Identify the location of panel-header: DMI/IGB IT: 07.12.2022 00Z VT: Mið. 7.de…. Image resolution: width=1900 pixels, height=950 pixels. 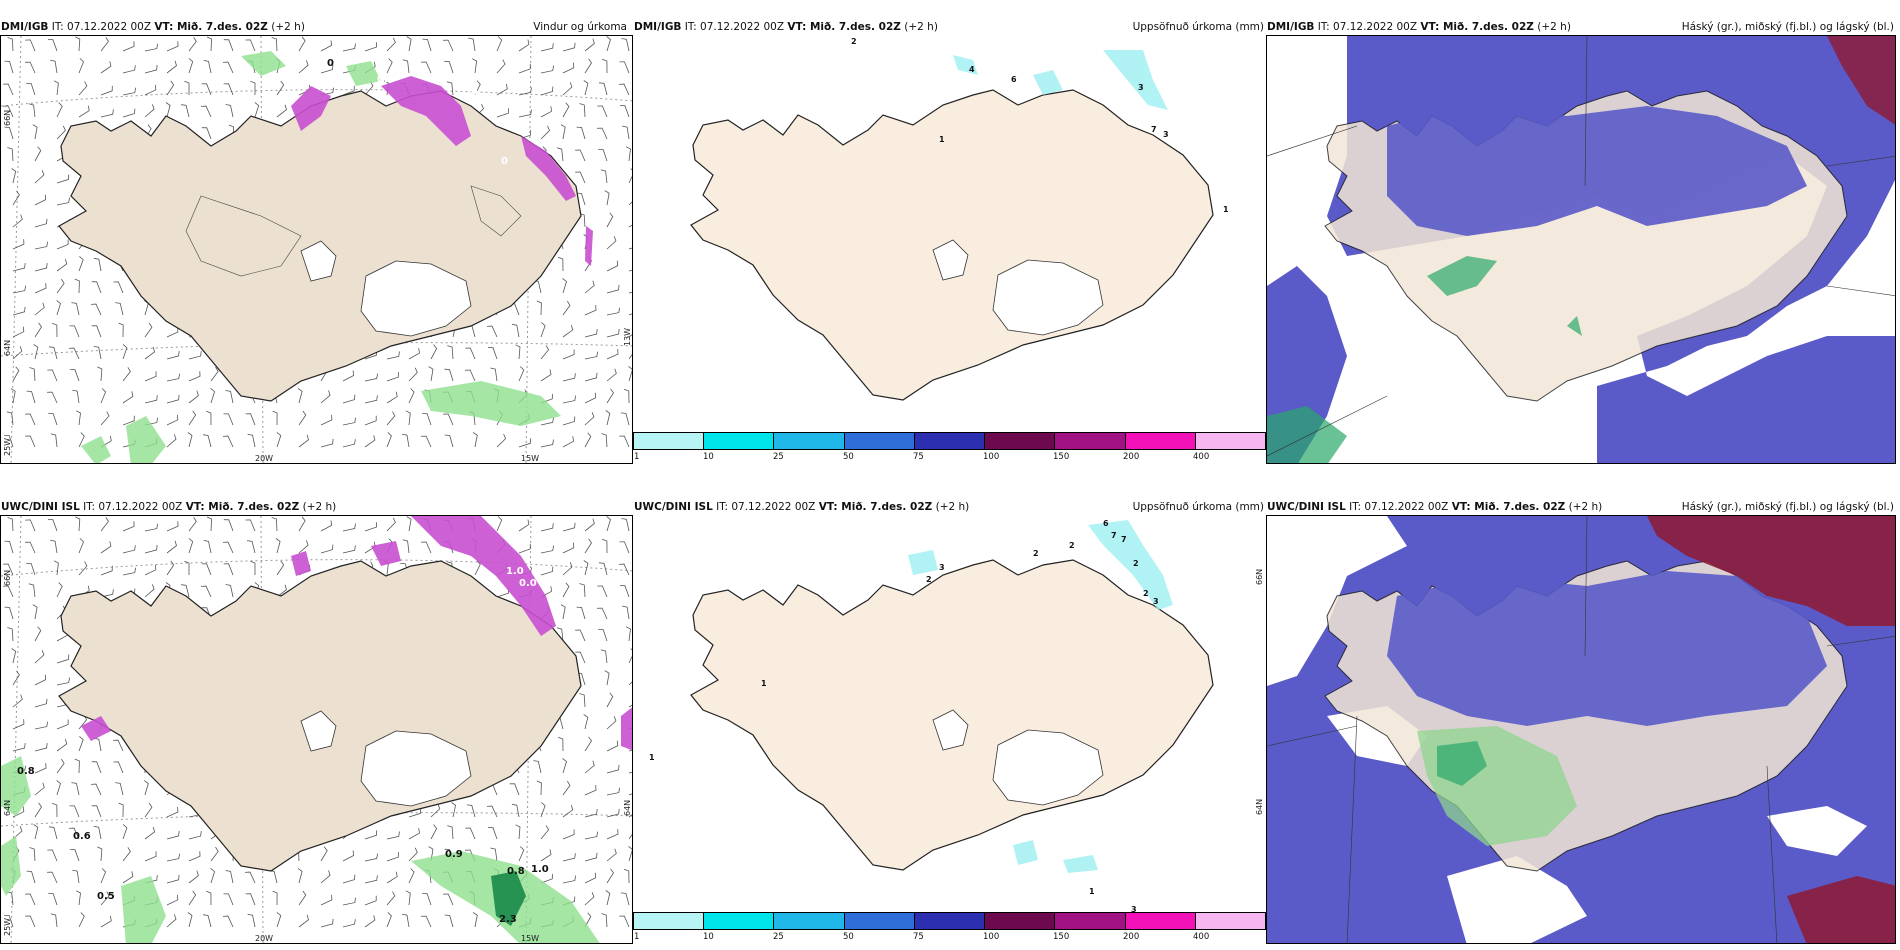
(153, 27).